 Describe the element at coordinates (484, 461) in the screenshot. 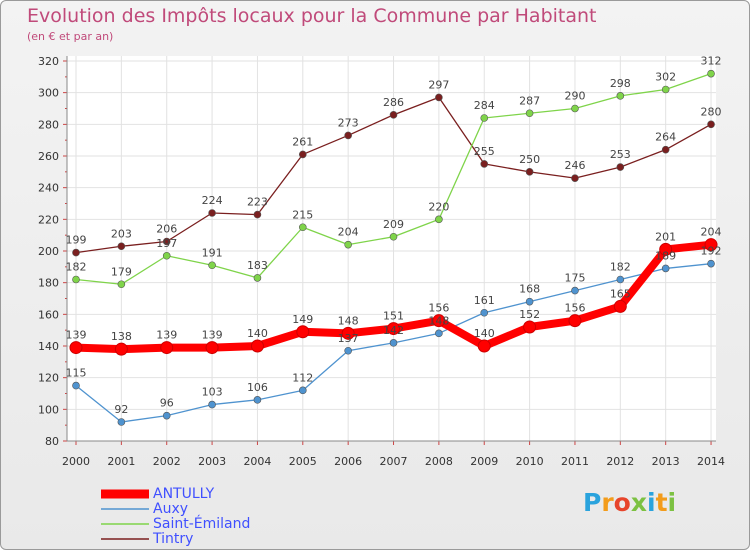

I see `x-tick-label: 2009` at that location.